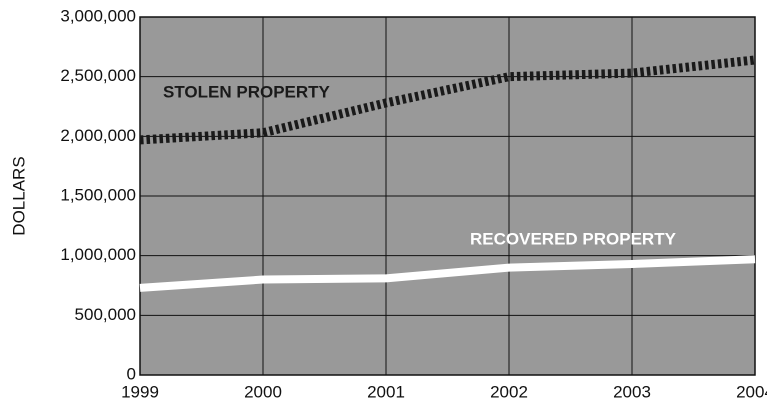 The image size is (767, 405). Describe the element at coordinates (18, 195) in the screenshot. I see `y-axis-label: DOLLARS` at that location.